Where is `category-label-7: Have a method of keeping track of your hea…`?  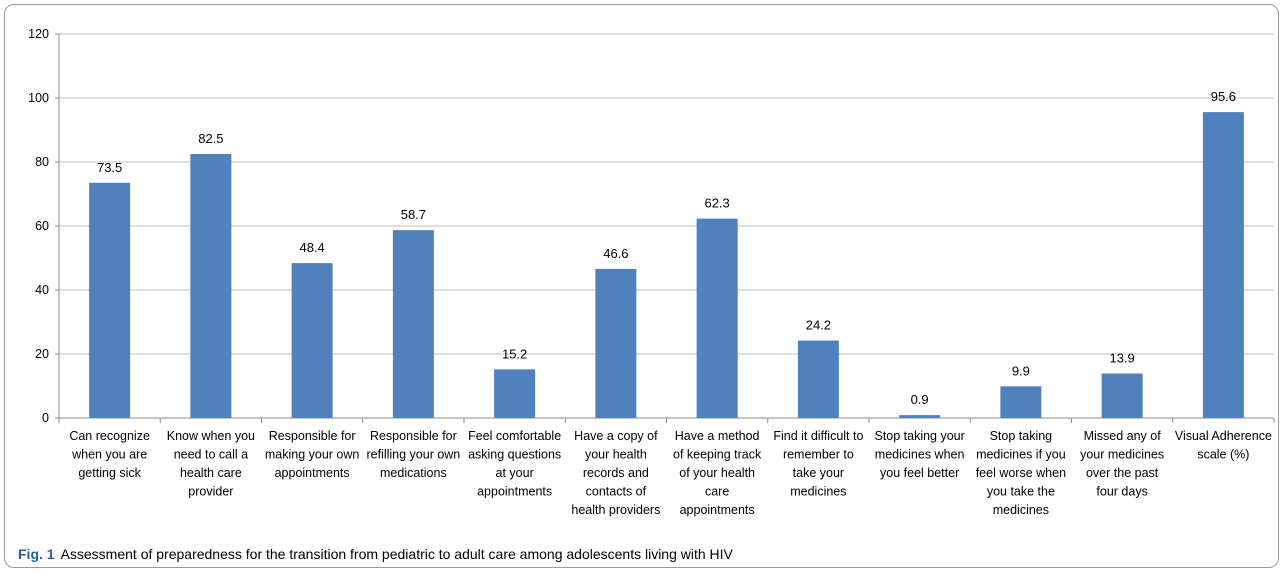 category-label-7: Have a method of keeping track of your hea… is located at coordinates (717, 473).